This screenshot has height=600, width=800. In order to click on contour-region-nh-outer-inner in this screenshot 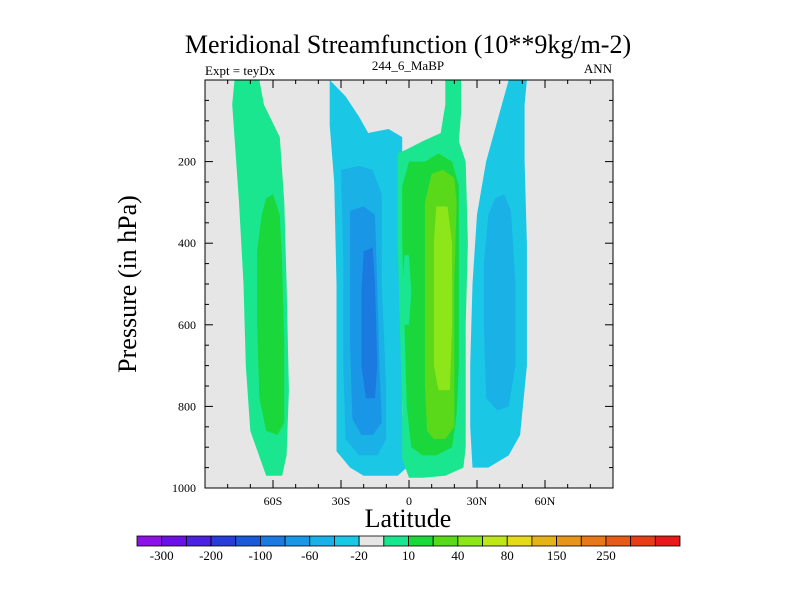, I will do `click(499, 302)`.